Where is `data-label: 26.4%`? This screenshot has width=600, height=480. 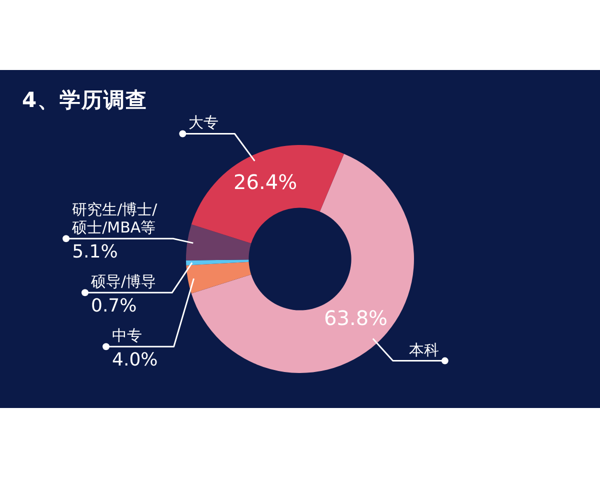
data-label: 26.4% is located at coordinates (266, 182).